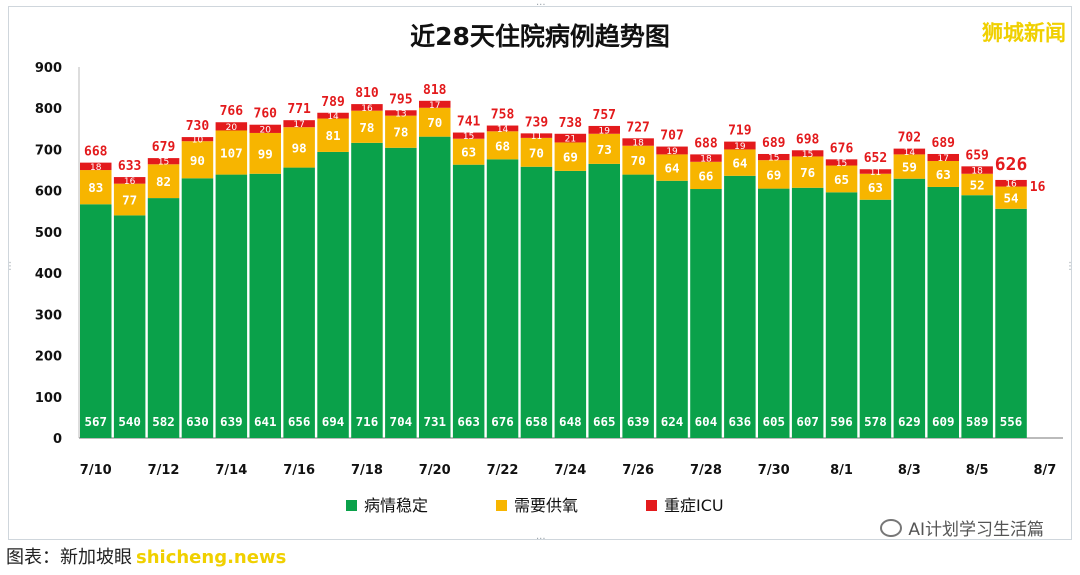 Image resolution: width=1080 pixels, height=575 pixels. What do you see at coordinates (146, 556) in the screenshot?
I see `chart-footer: 图表：新加坡眼 shicheng.news` at bounding box center [146, 556].